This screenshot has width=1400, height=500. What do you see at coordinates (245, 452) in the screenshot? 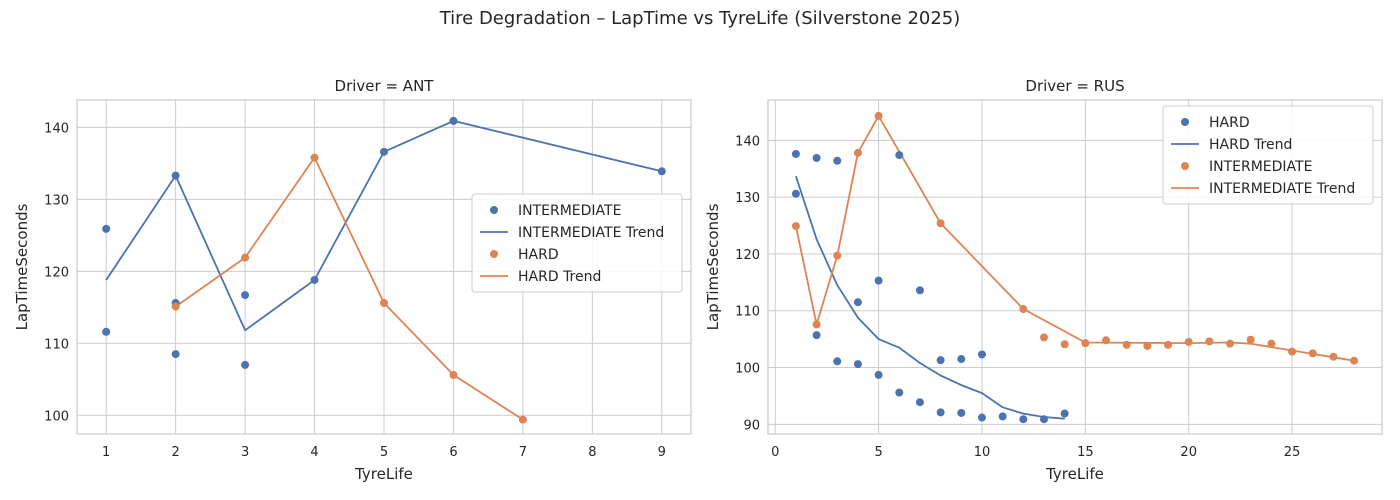
I see `x-tick-label: 3` at bounding box center [245, 452].